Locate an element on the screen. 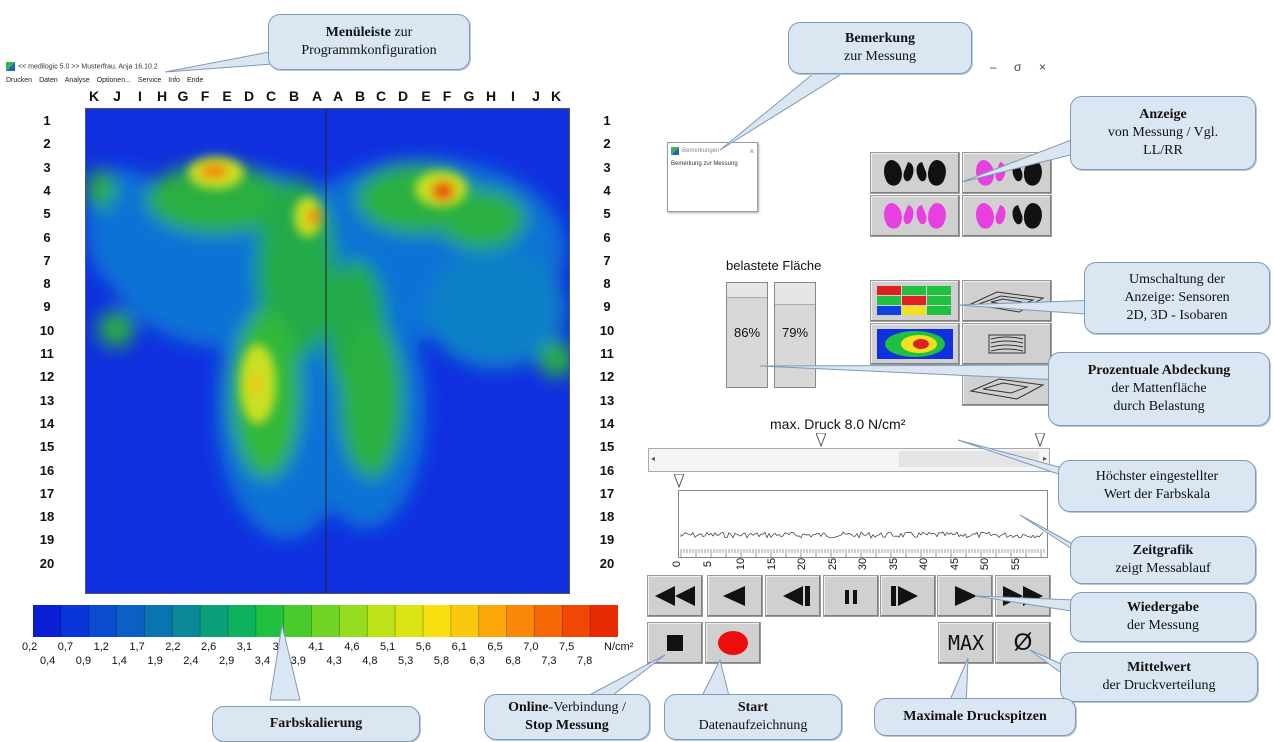 The image size is (1274, 742). start-record-button is located at coordinates (733, 643).